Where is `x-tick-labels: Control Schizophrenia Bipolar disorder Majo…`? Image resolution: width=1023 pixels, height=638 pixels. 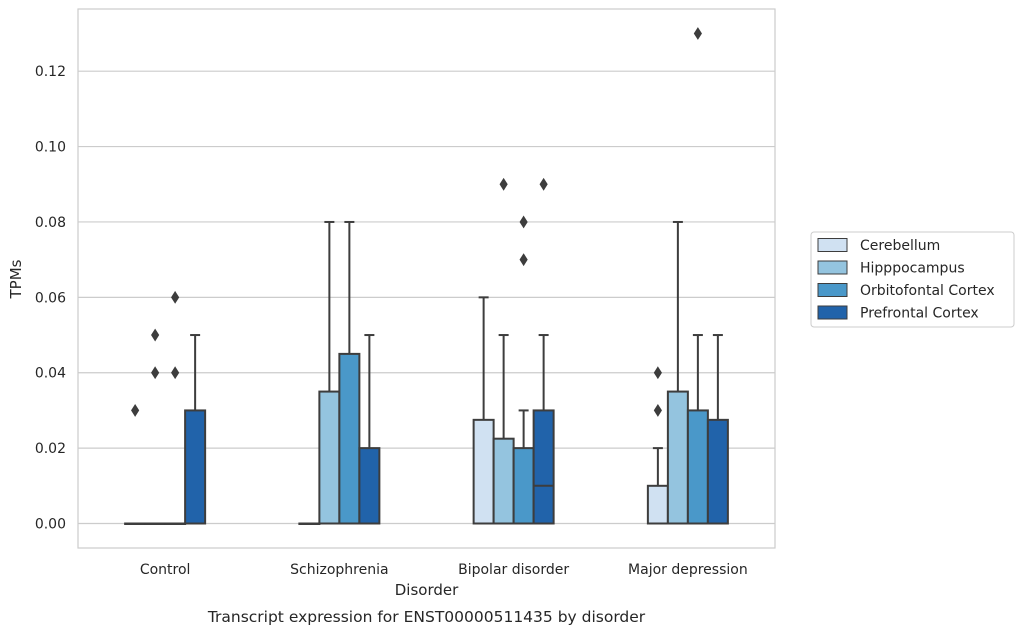
x-tick-labels: Control Schizophrenia Bipolar disorder Majo… is located at coordinates (444, 570).